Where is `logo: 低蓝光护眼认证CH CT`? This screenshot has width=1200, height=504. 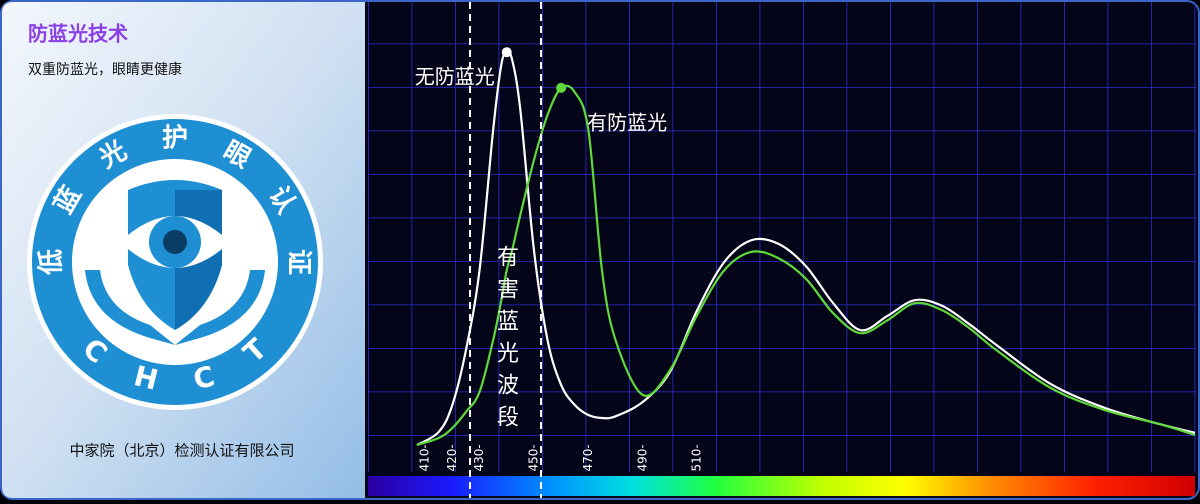
logo: 低蓝光护眼认证CH CT is located at coordinates (175, 262).